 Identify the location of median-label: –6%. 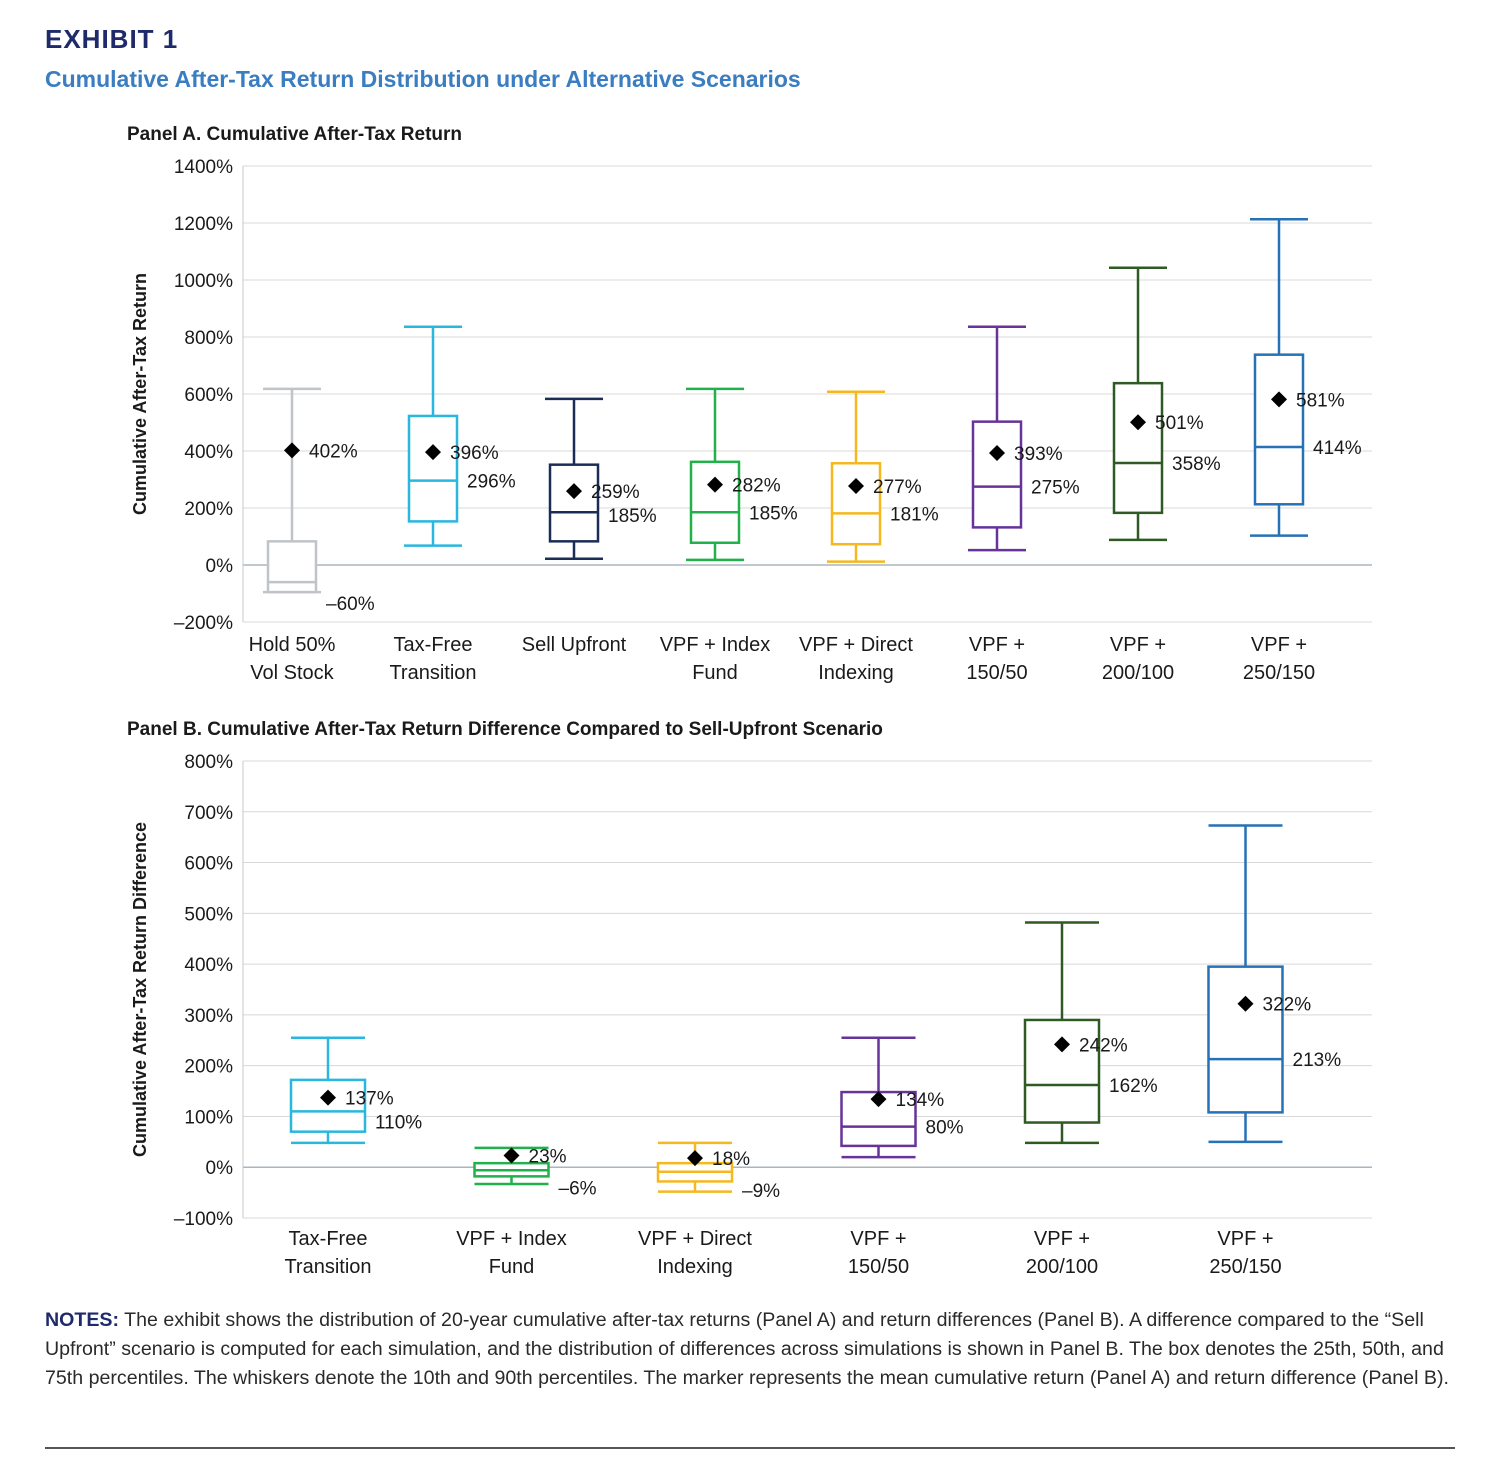
(578, 1189).